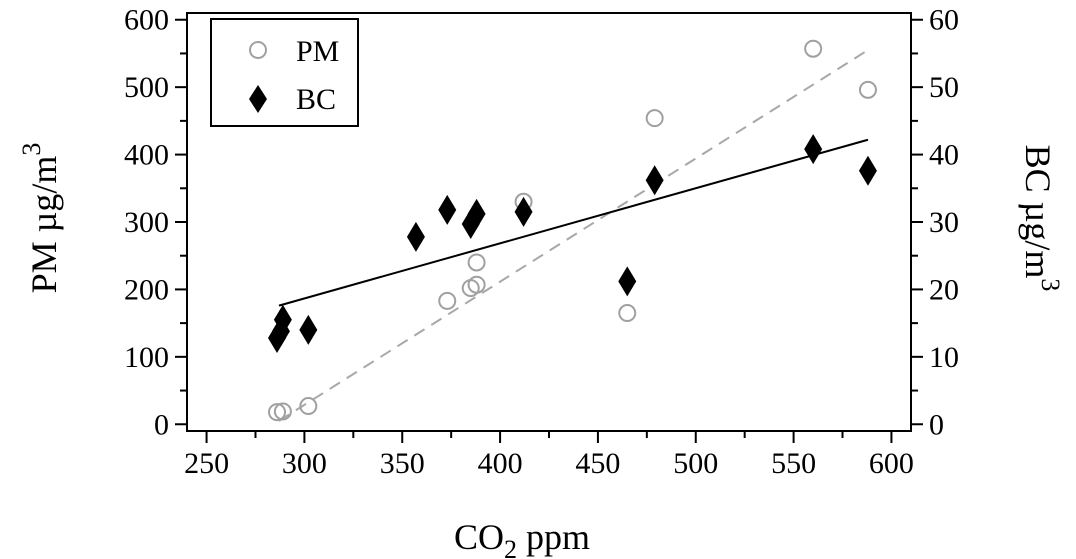 The width and height of the screenshot is (1076, 559). What do you see at coordinates (146, 289) in the screenshot?
I see `y-left-tick-label: 200` at bounding box center [146, 289].